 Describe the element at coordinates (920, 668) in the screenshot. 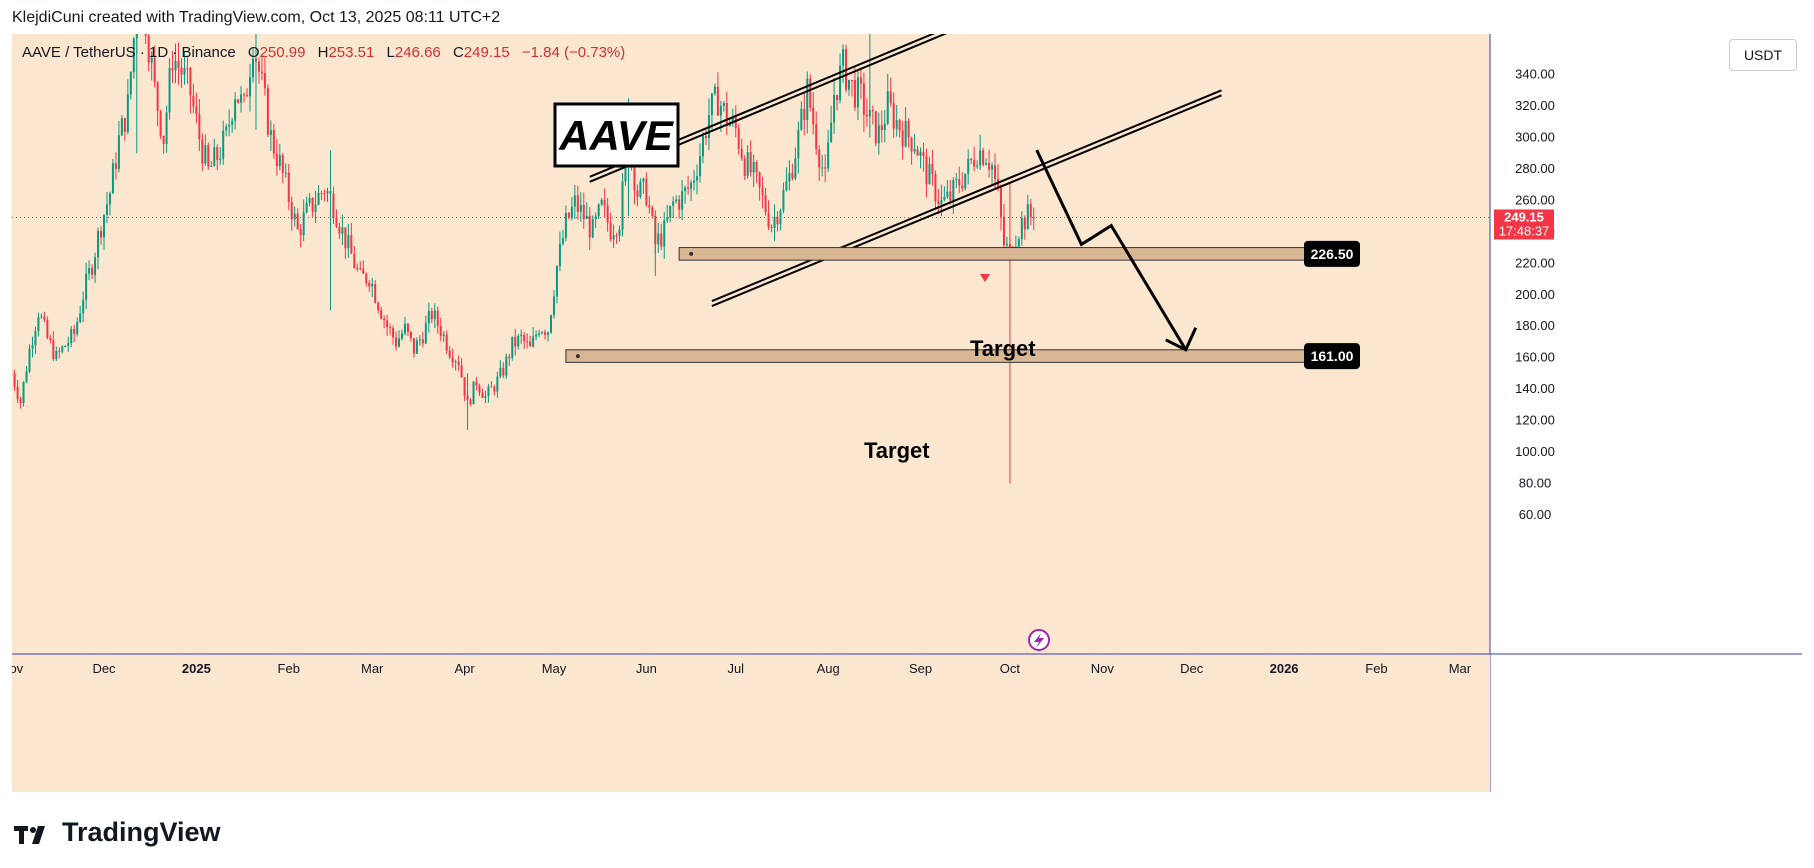

I see `x-tick-label: Sep` at that location.